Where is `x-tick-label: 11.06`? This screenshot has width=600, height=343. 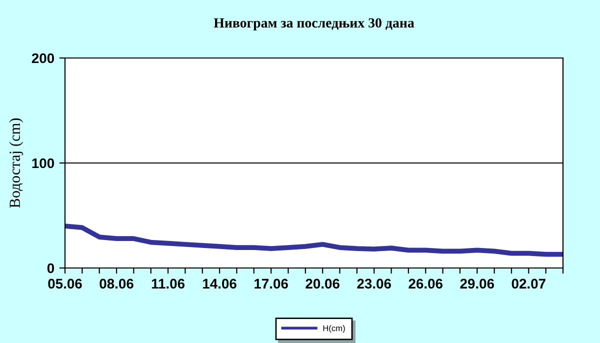 x-tick-label: 11.06 is located at coordinates (168, 283).